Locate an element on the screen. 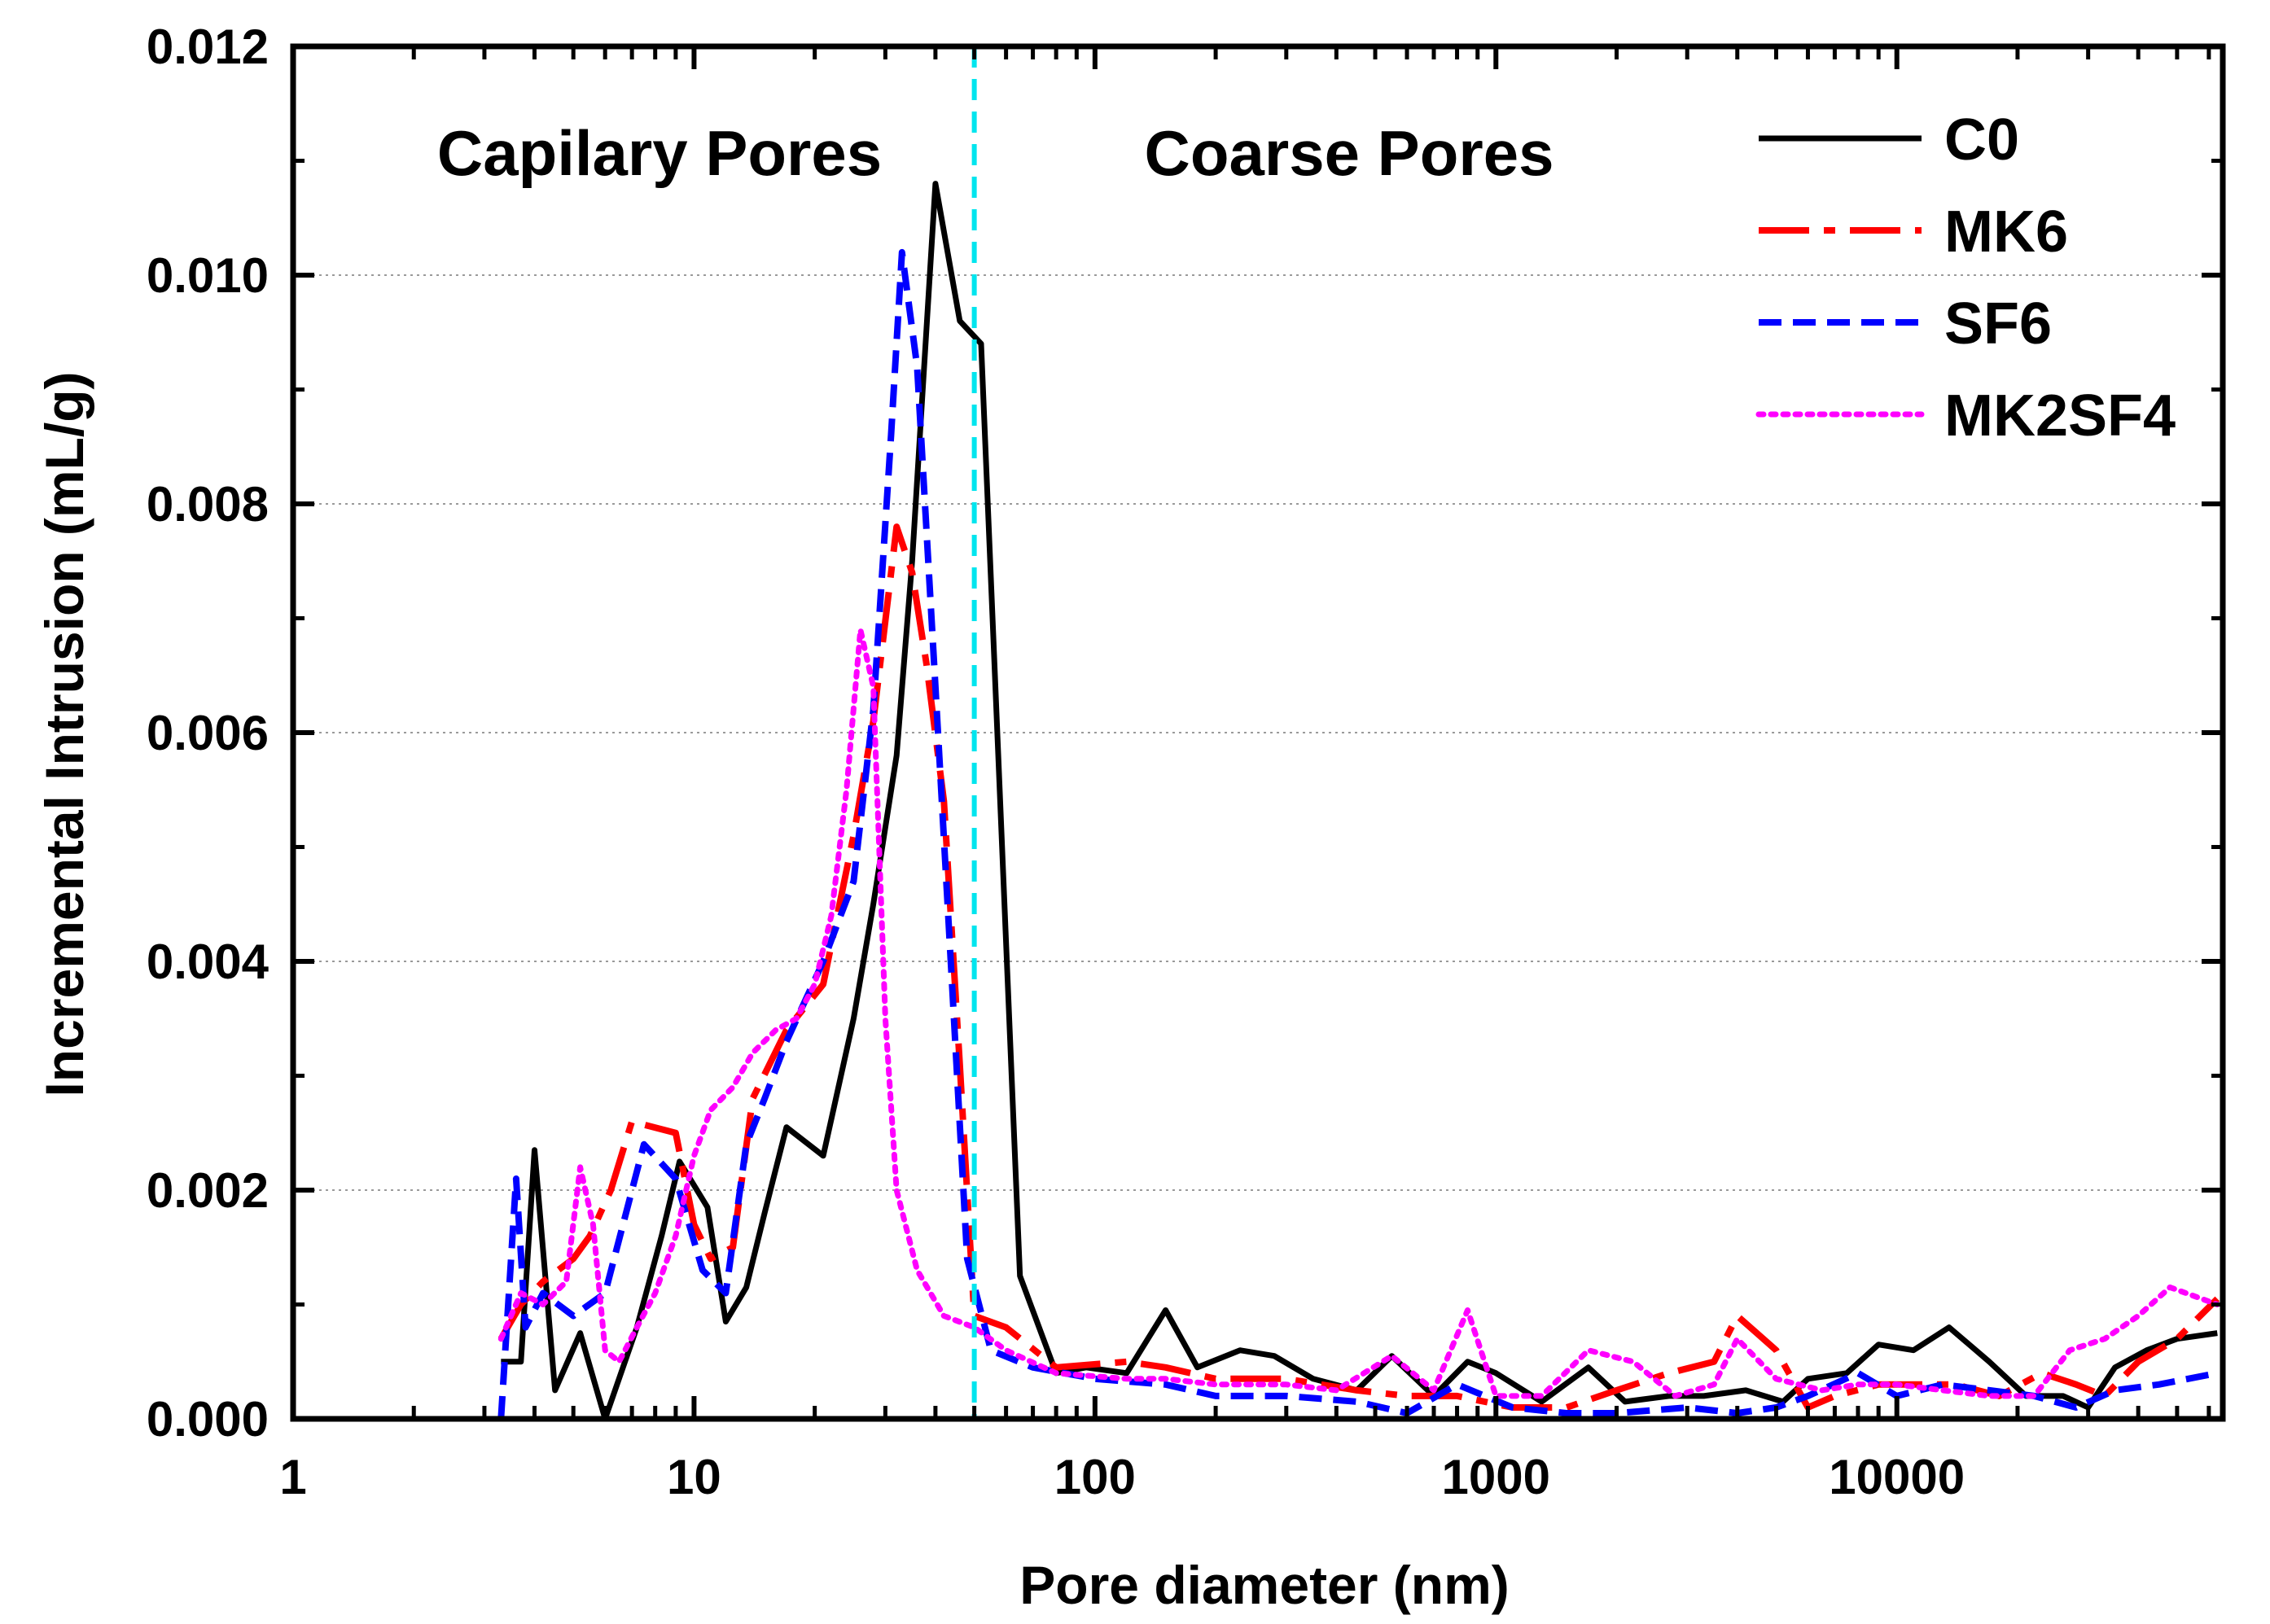  legend-label-sf6: SF6 is located at coordinates (1998, 324).